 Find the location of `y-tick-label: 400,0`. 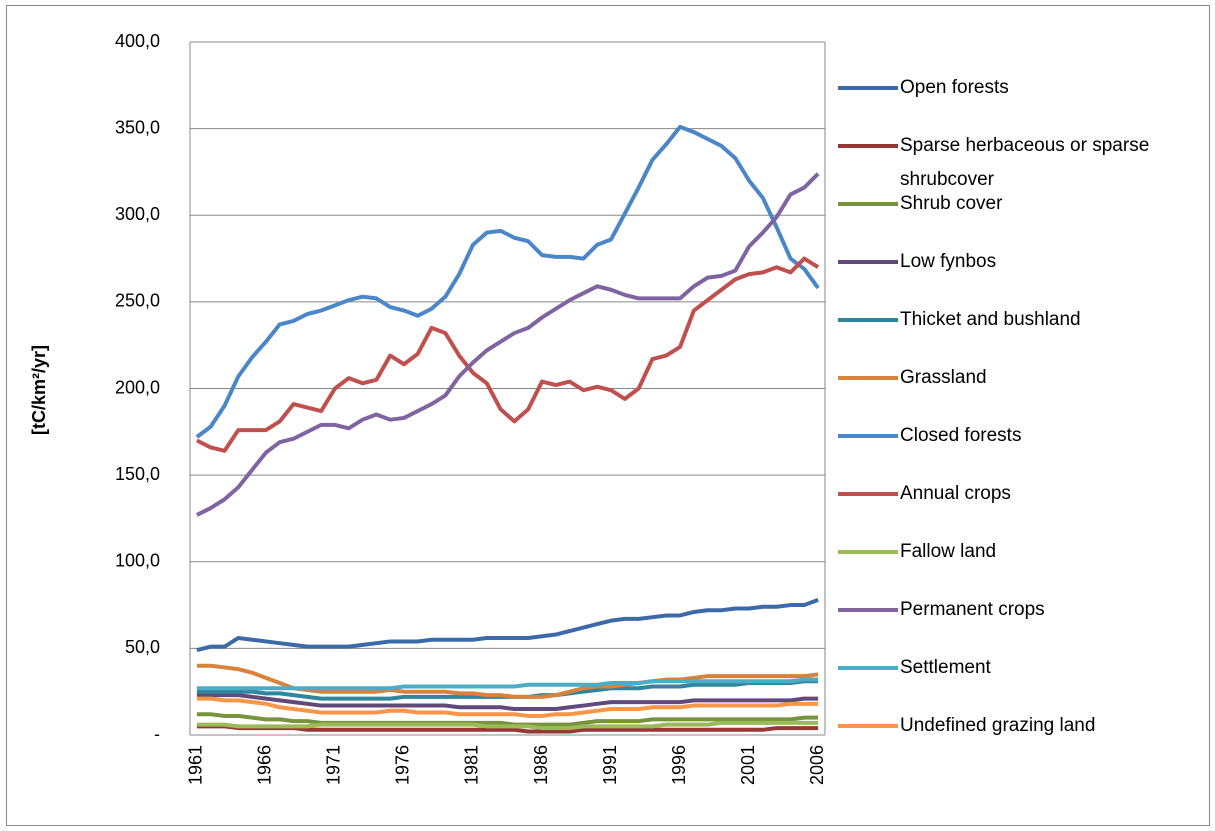

y-tick-label: 400,0 is located at coordinates (137, 41).